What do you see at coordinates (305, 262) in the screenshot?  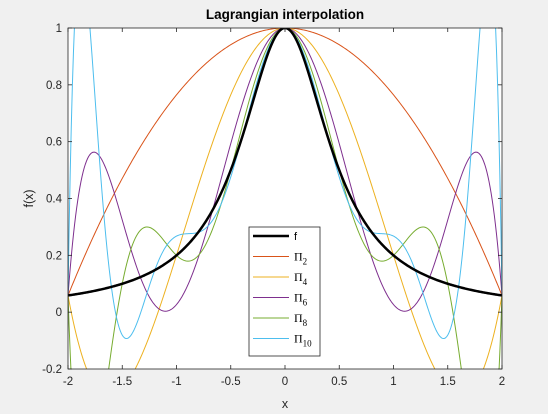 I see `legend-label-sub: 2` at bounding box center [305, 262].